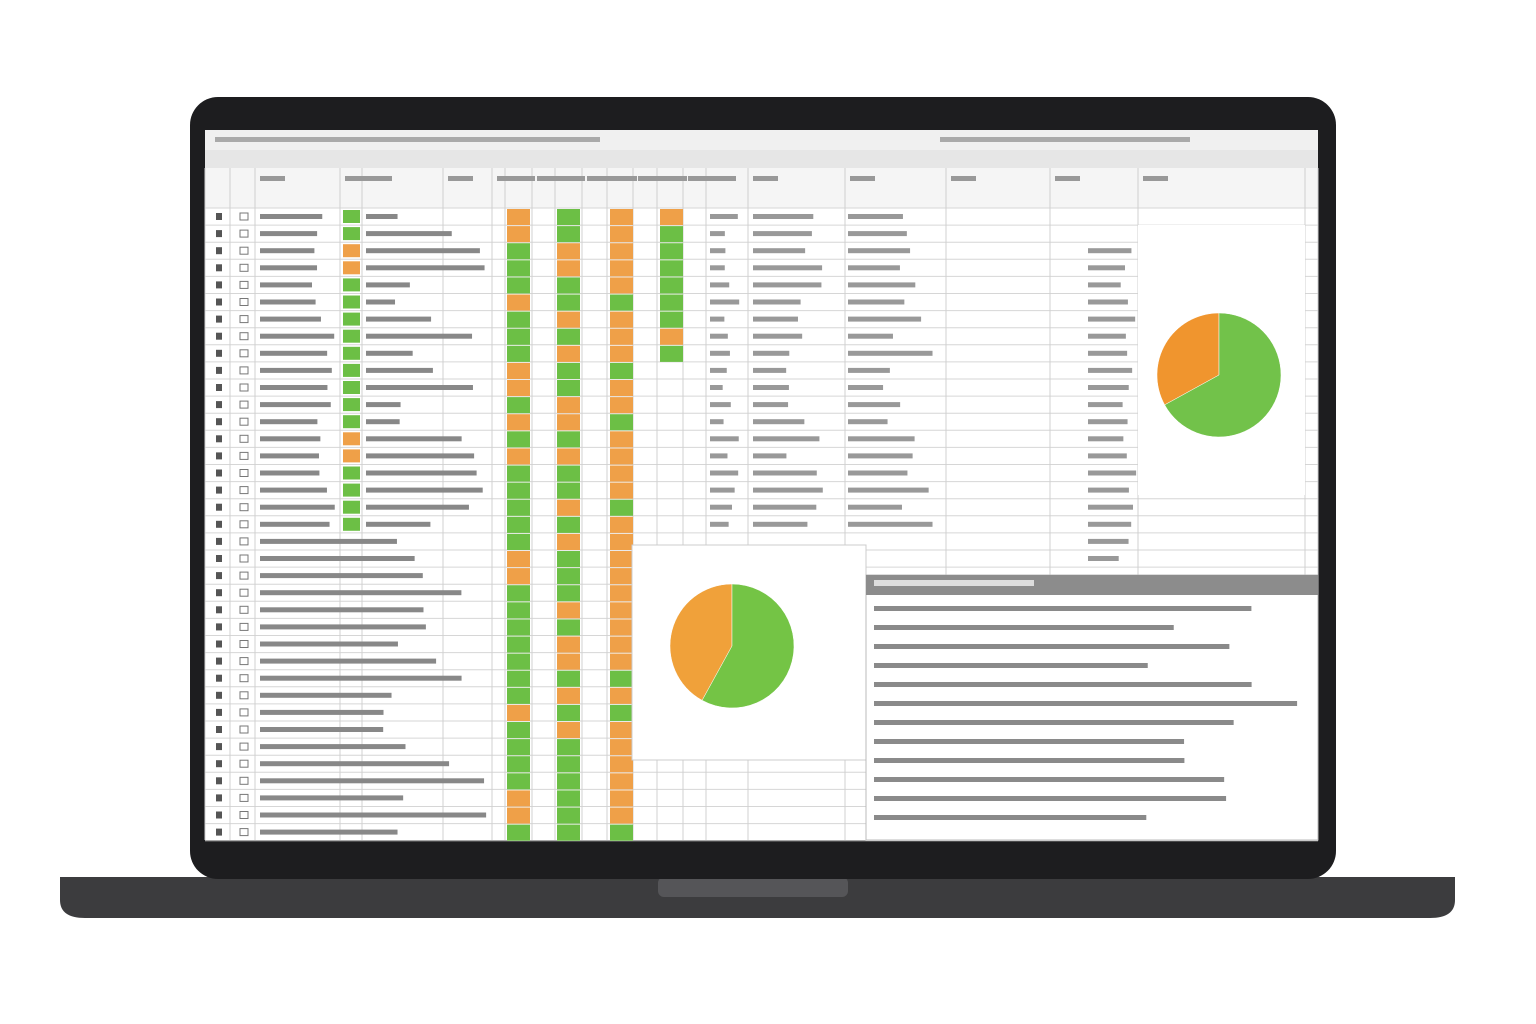  Describe the element at coordinates (753, 887) in the screenshot. I see `laptop-notch` at that location.